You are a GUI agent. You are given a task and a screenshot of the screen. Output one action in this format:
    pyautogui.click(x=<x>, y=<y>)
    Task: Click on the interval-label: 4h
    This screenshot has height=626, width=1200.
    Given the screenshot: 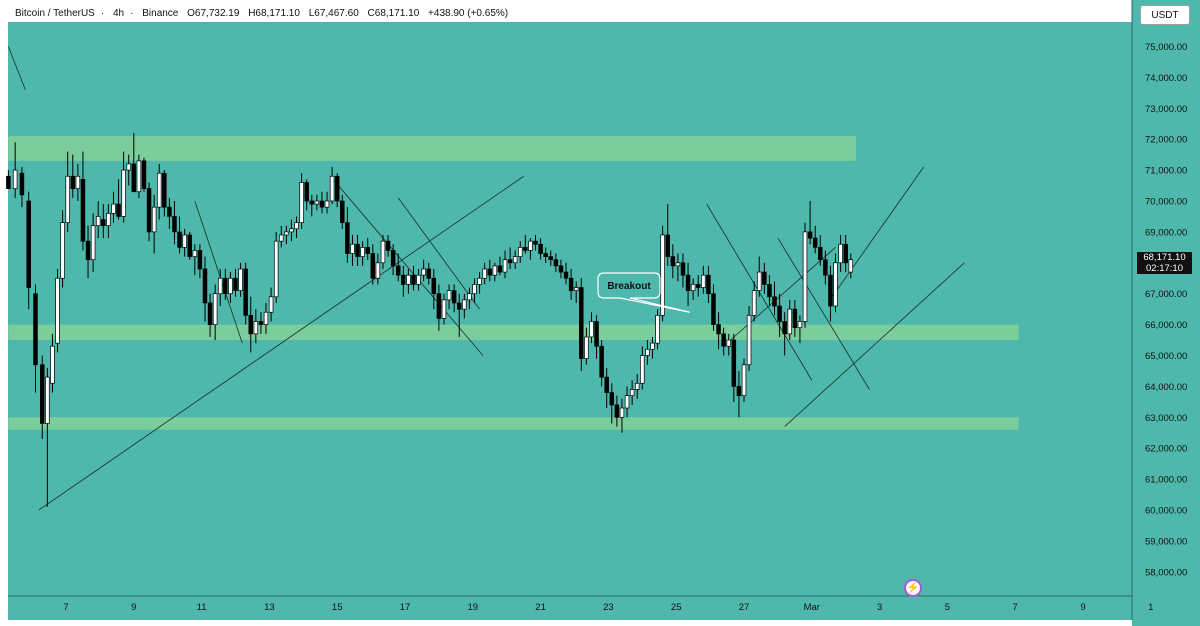 What is the action you would take?
    pyautogui.click(x=118, y=13)
    